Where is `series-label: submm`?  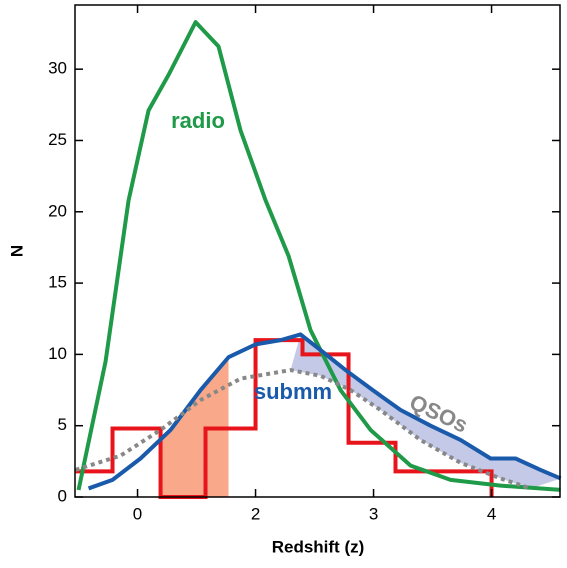 series-label: submm is located at coordinates (293, 391).